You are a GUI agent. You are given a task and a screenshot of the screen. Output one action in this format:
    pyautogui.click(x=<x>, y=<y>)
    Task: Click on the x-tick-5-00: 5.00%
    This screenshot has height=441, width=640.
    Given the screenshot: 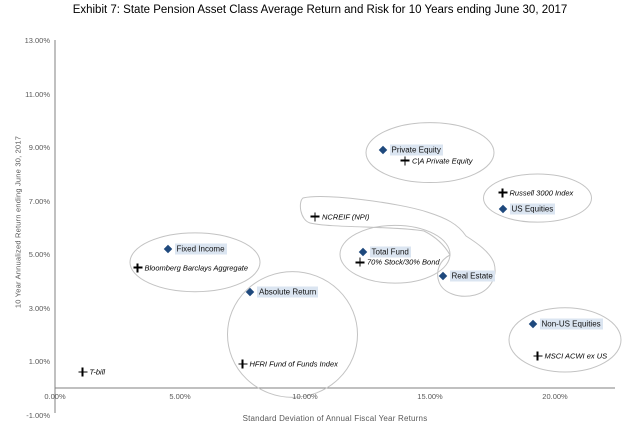 What is the action you would take?
    pyautogui.click(x=180, y=396)
    